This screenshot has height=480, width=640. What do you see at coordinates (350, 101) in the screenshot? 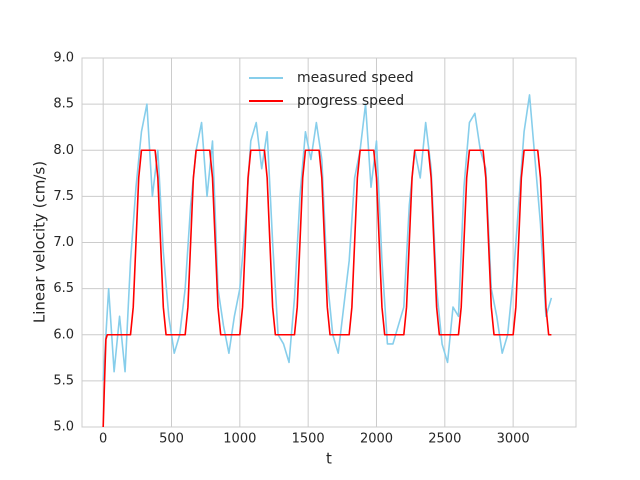
I see `legend-label: progress speed` at bounding box center [350, 101].